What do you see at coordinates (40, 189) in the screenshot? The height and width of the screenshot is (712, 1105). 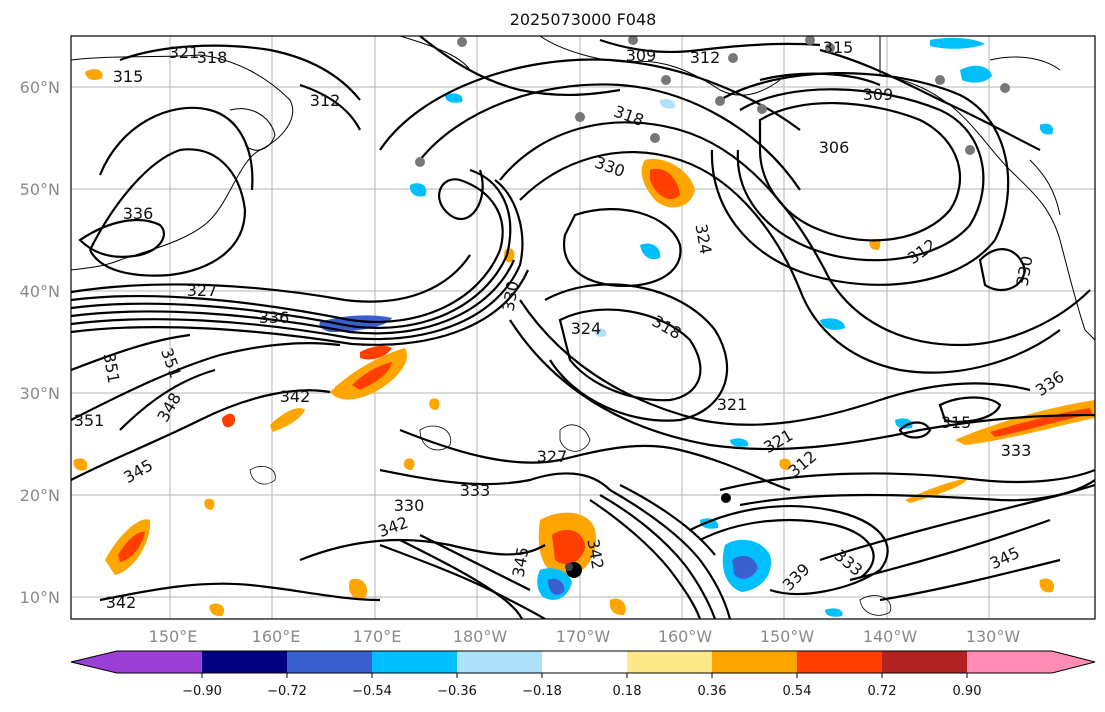 I see `lat-tick: 50°N` at bounding box center [40, 189].